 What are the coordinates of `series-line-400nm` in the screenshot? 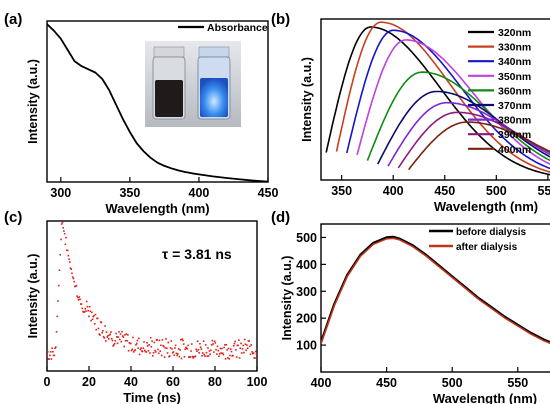 It's located at (479, 146).